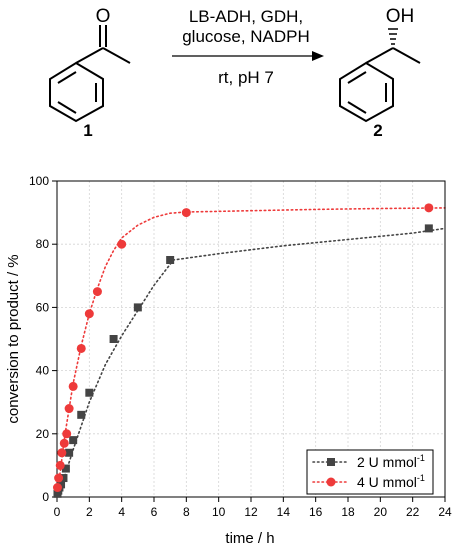 Image resolution: width=459 pixels, height=550 pixels. Describe the element at coordinates (246, 16) in the screenshot. I see `reaction-conditions-line-1: LB-ADH, GDH,` at that location.